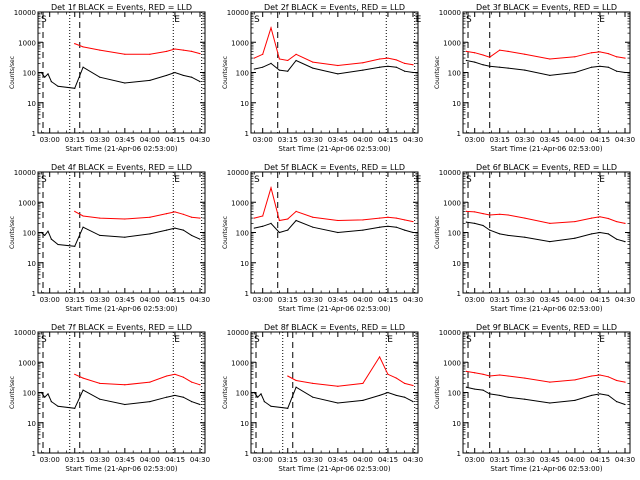  I want to click on y-axis-label: Counts/sec, so click(225, 392).